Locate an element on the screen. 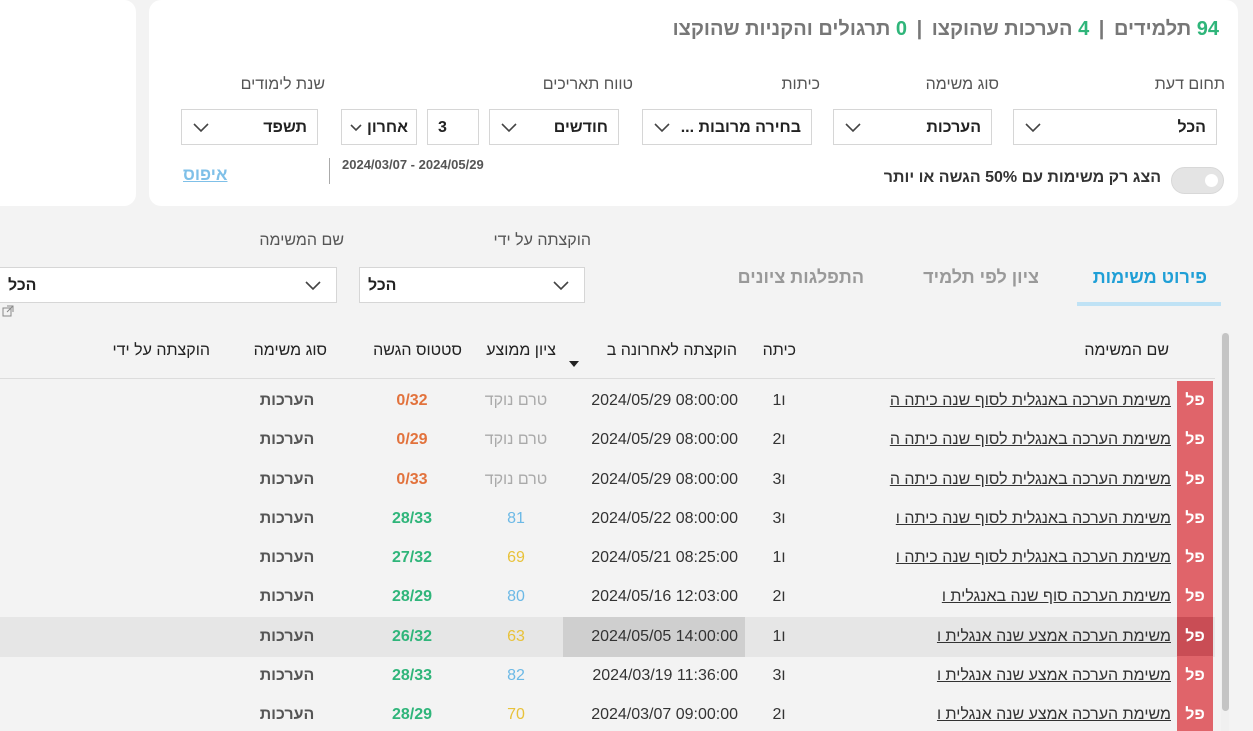 The width and height of the screenshot is (1253, 731). grade-cell: 82 is located at coordinates (516, 675).